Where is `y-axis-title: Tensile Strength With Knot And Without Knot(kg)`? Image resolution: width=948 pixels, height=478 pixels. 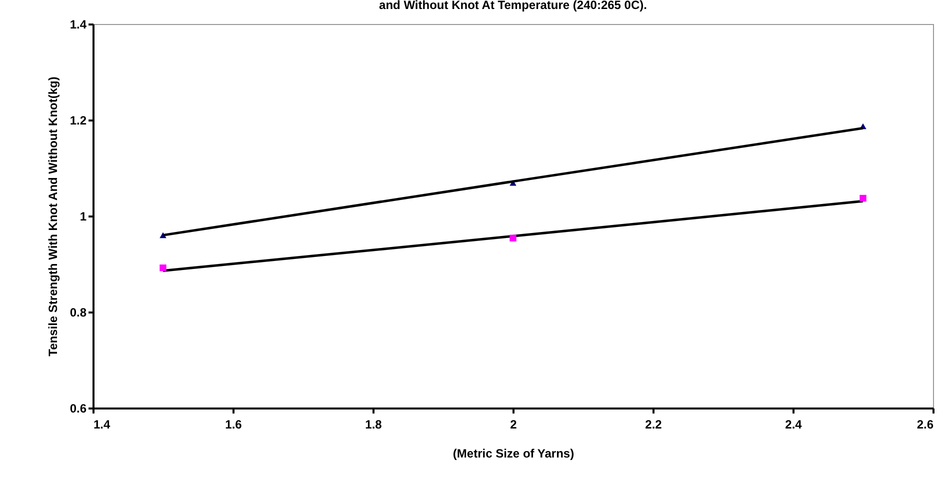 y-axis-title: Tensile Strength With Knot And Without Knot(kg) is located at coordinates (53, 216).